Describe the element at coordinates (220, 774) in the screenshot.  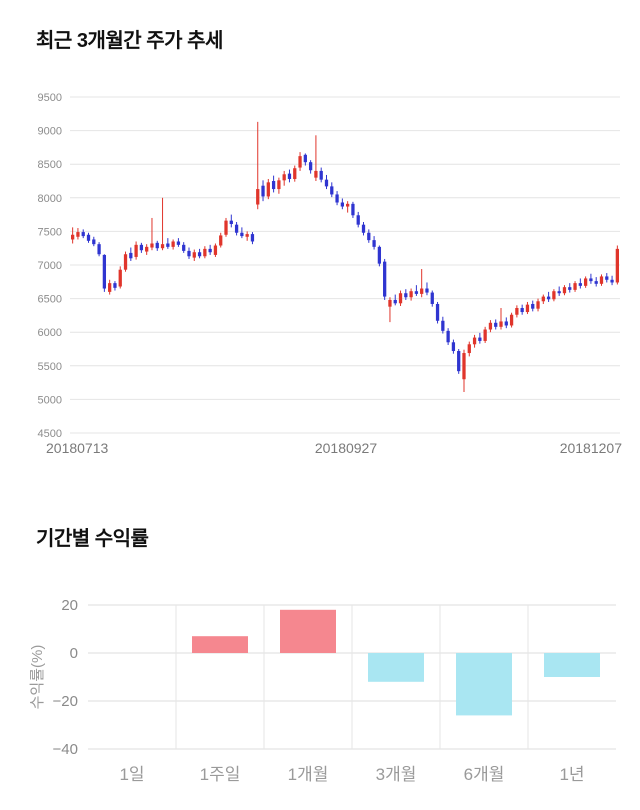
I see `bar-category-label: 1주일` at that location.